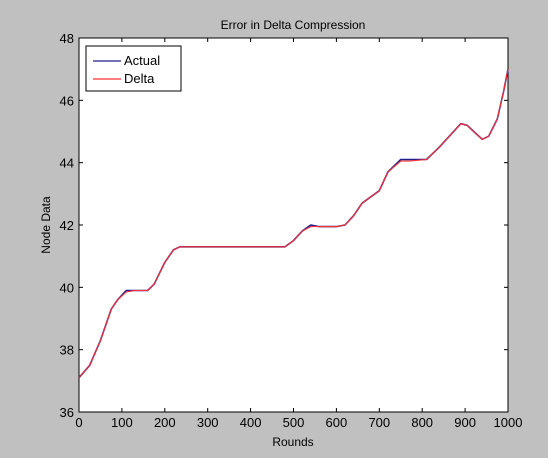  Describe the element at coordinates (67, 38) in the screenshot. I see `y-tick-label: 48` at that location.